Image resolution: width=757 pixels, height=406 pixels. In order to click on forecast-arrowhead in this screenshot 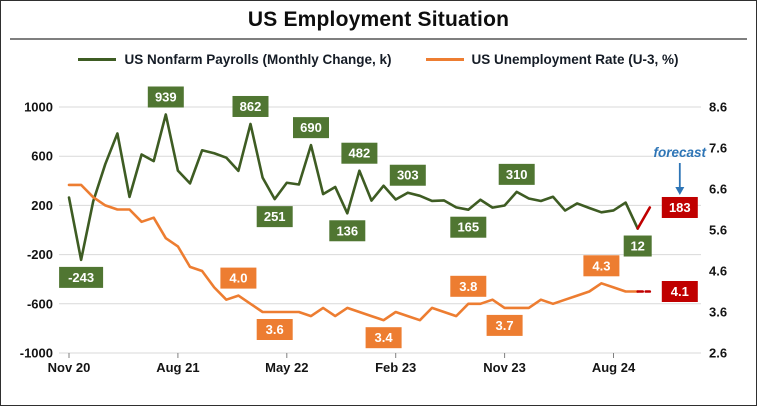, I will do `click(680, 190)`.